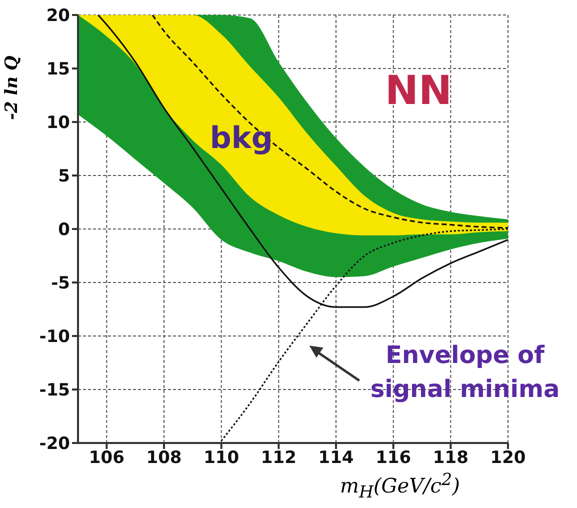 This screenshot has height=508, width=577. I want to click on x-tick-label: 120, so click(508, 458).